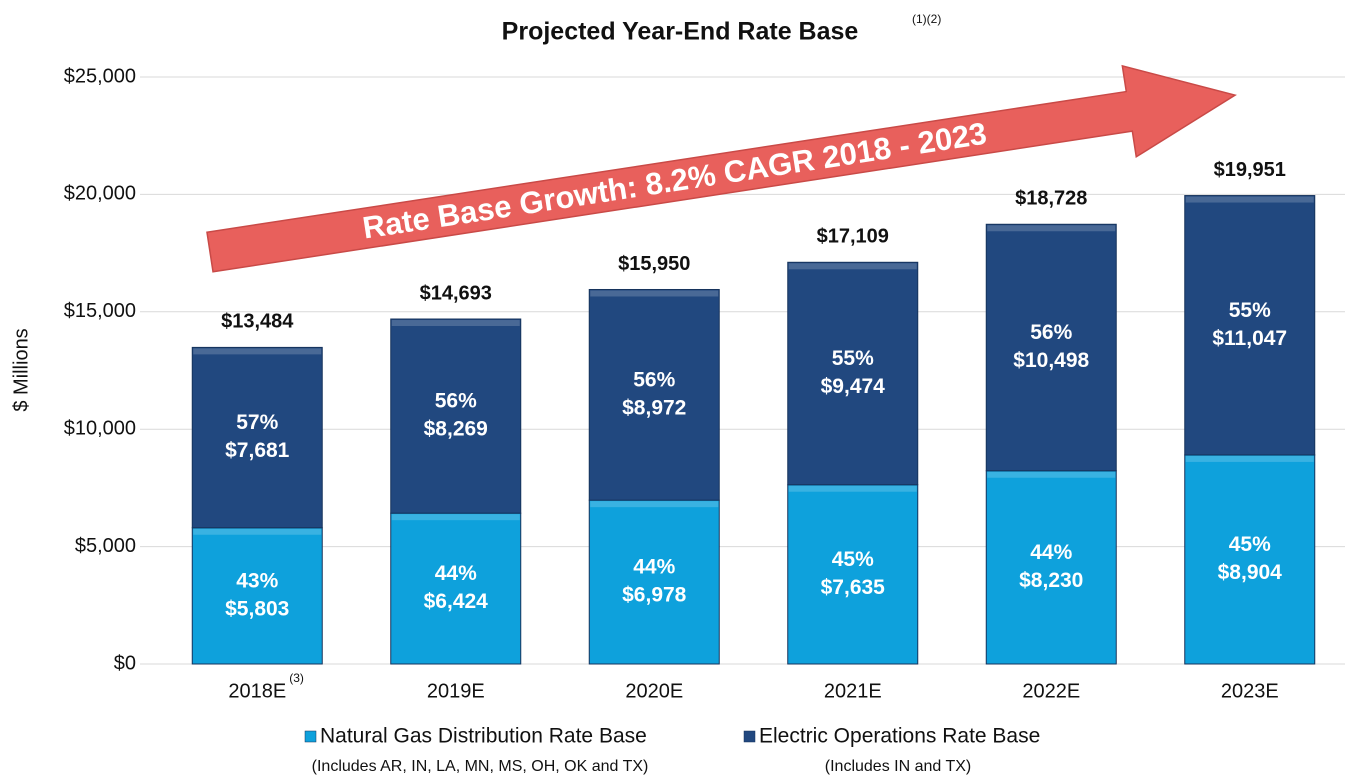  What do you see at coordinates (654, 691) in the screenshot?
I see `x-tick-label: 2020E` at bounding box center [654, 691].